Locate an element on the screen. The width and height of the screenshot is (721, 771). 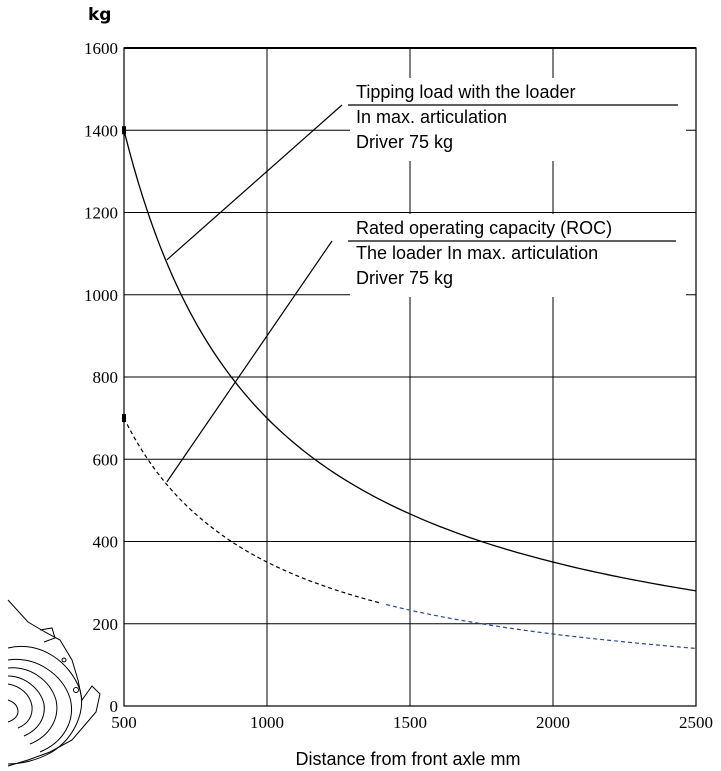
y-tick-label: 1200 is located at coordinates (101, 213).